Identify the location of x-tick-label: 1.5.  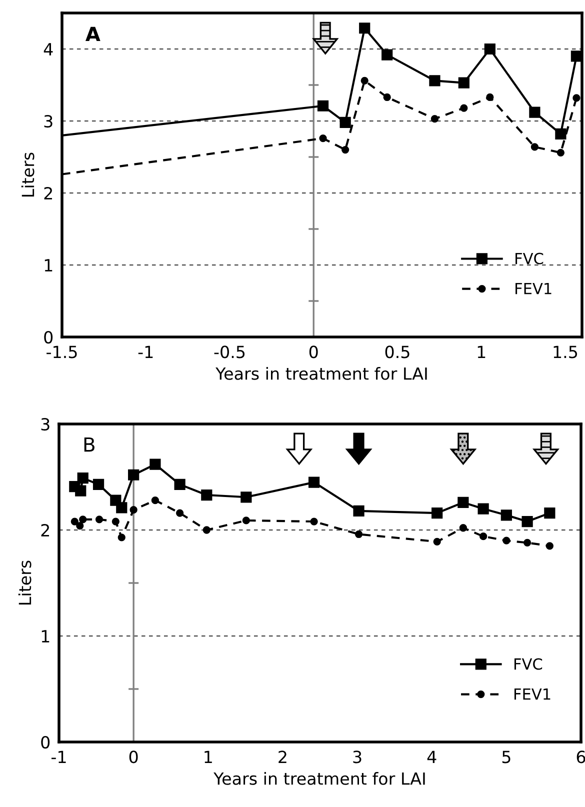
(566, 352).